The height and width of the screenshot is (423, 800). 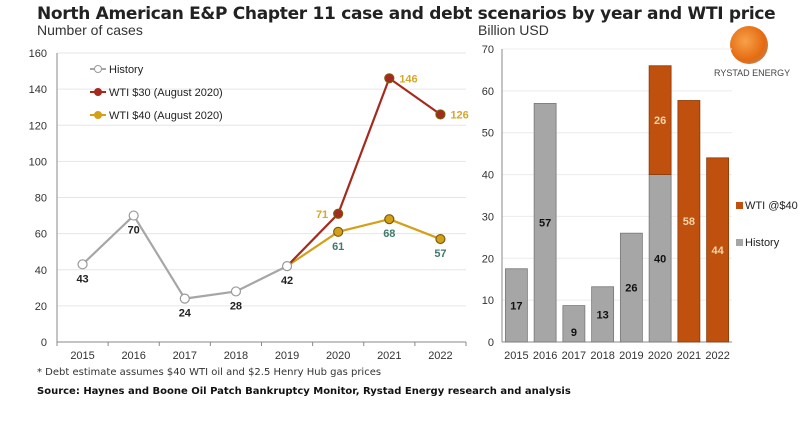 What do you see at coordinates (488, 134) in the screenshot?
I see `y-tick-label: 50` at bounding box center [488, 134].